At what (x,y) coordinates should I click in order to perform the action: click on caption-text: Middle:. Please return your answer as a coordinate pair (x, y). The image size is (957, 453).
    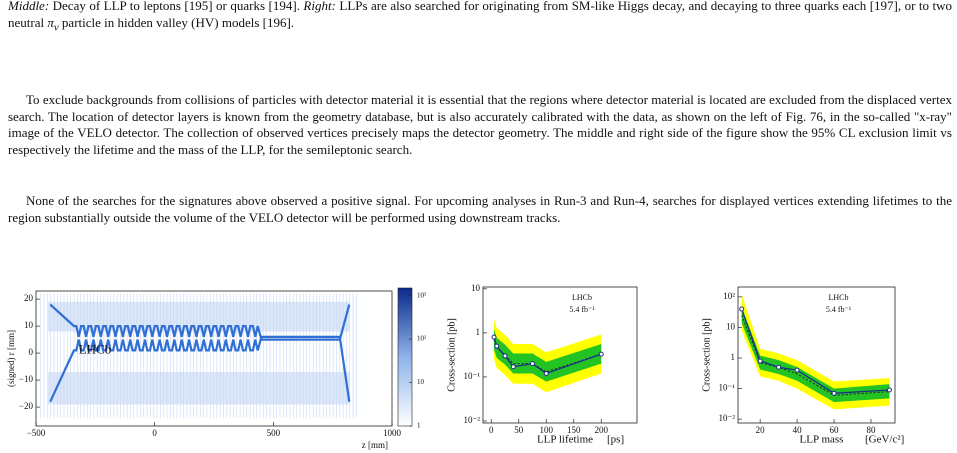
    Looking at the image, I should click on (29, 6).